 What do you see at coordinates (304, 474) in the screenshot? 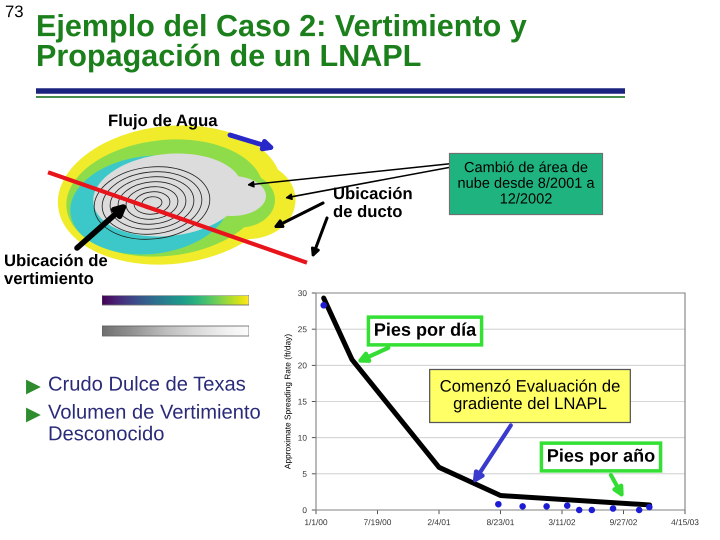
I see `y-tick-label: 5` at bounding box center [304, 474].